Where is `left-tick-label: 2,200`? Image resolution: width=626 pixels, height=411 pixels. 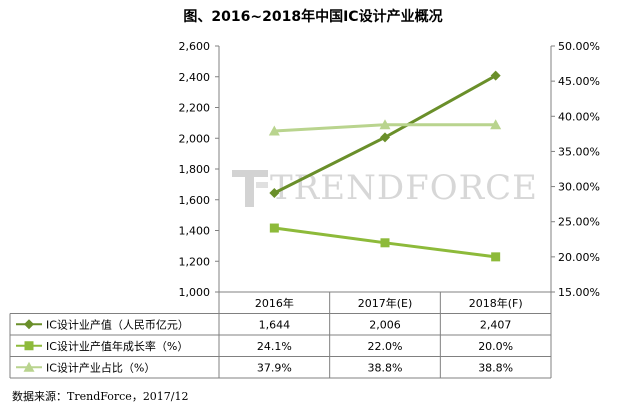
left-tick-label: 2,200 is located at coordinates (195, 108).